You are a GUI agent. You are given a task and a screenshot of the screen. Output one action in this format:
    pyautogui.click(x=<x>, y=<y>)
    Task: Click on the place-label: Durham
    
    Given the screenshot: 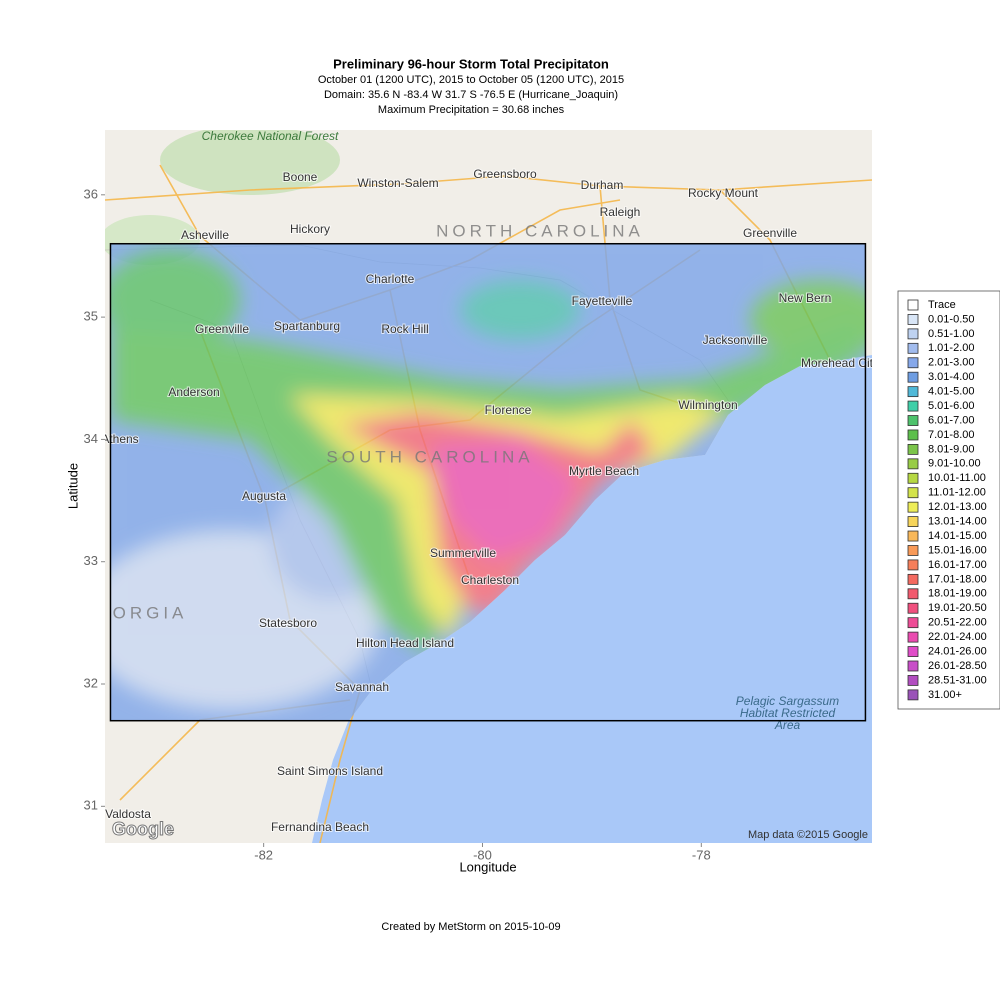 What is the action you would take?
    pyautogui.click(x=602, y=185)
    